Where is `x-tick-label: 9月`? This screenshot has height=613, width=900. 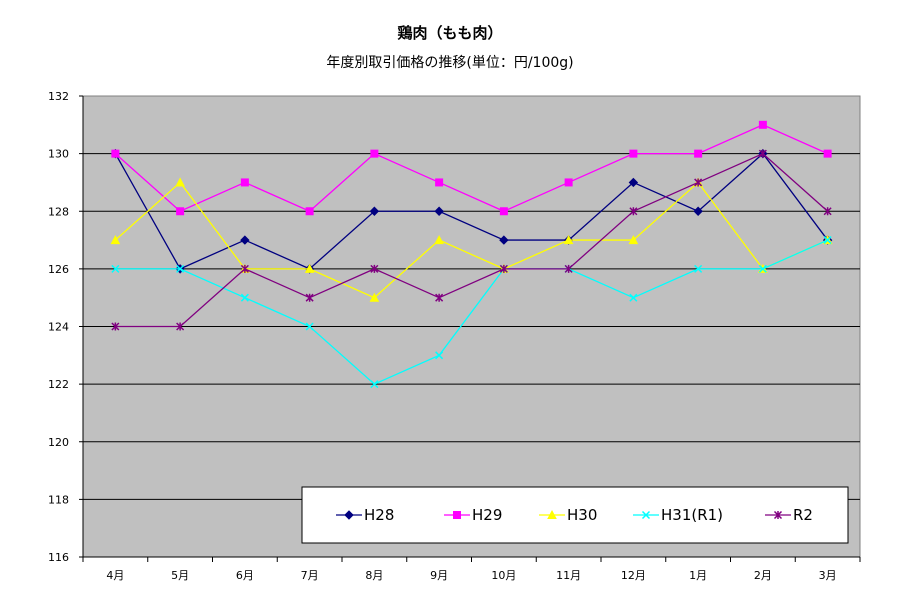 x-tick-label: 9月 is located at coordinates (439, 575).